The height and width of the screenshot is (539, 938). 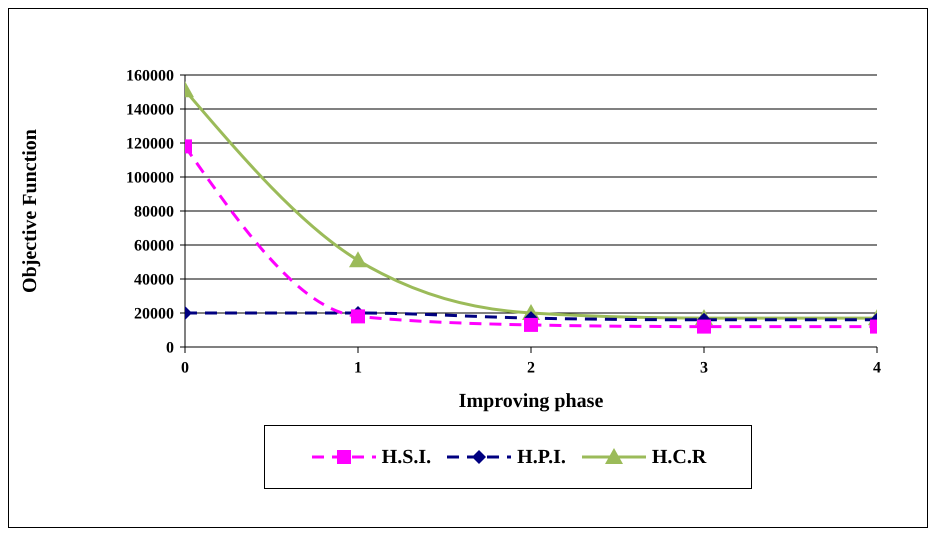 What do you see at coordinates (150, 144) in the screenshot?
I see `y-tick-label: 120000` at bounding box center [150, 144].